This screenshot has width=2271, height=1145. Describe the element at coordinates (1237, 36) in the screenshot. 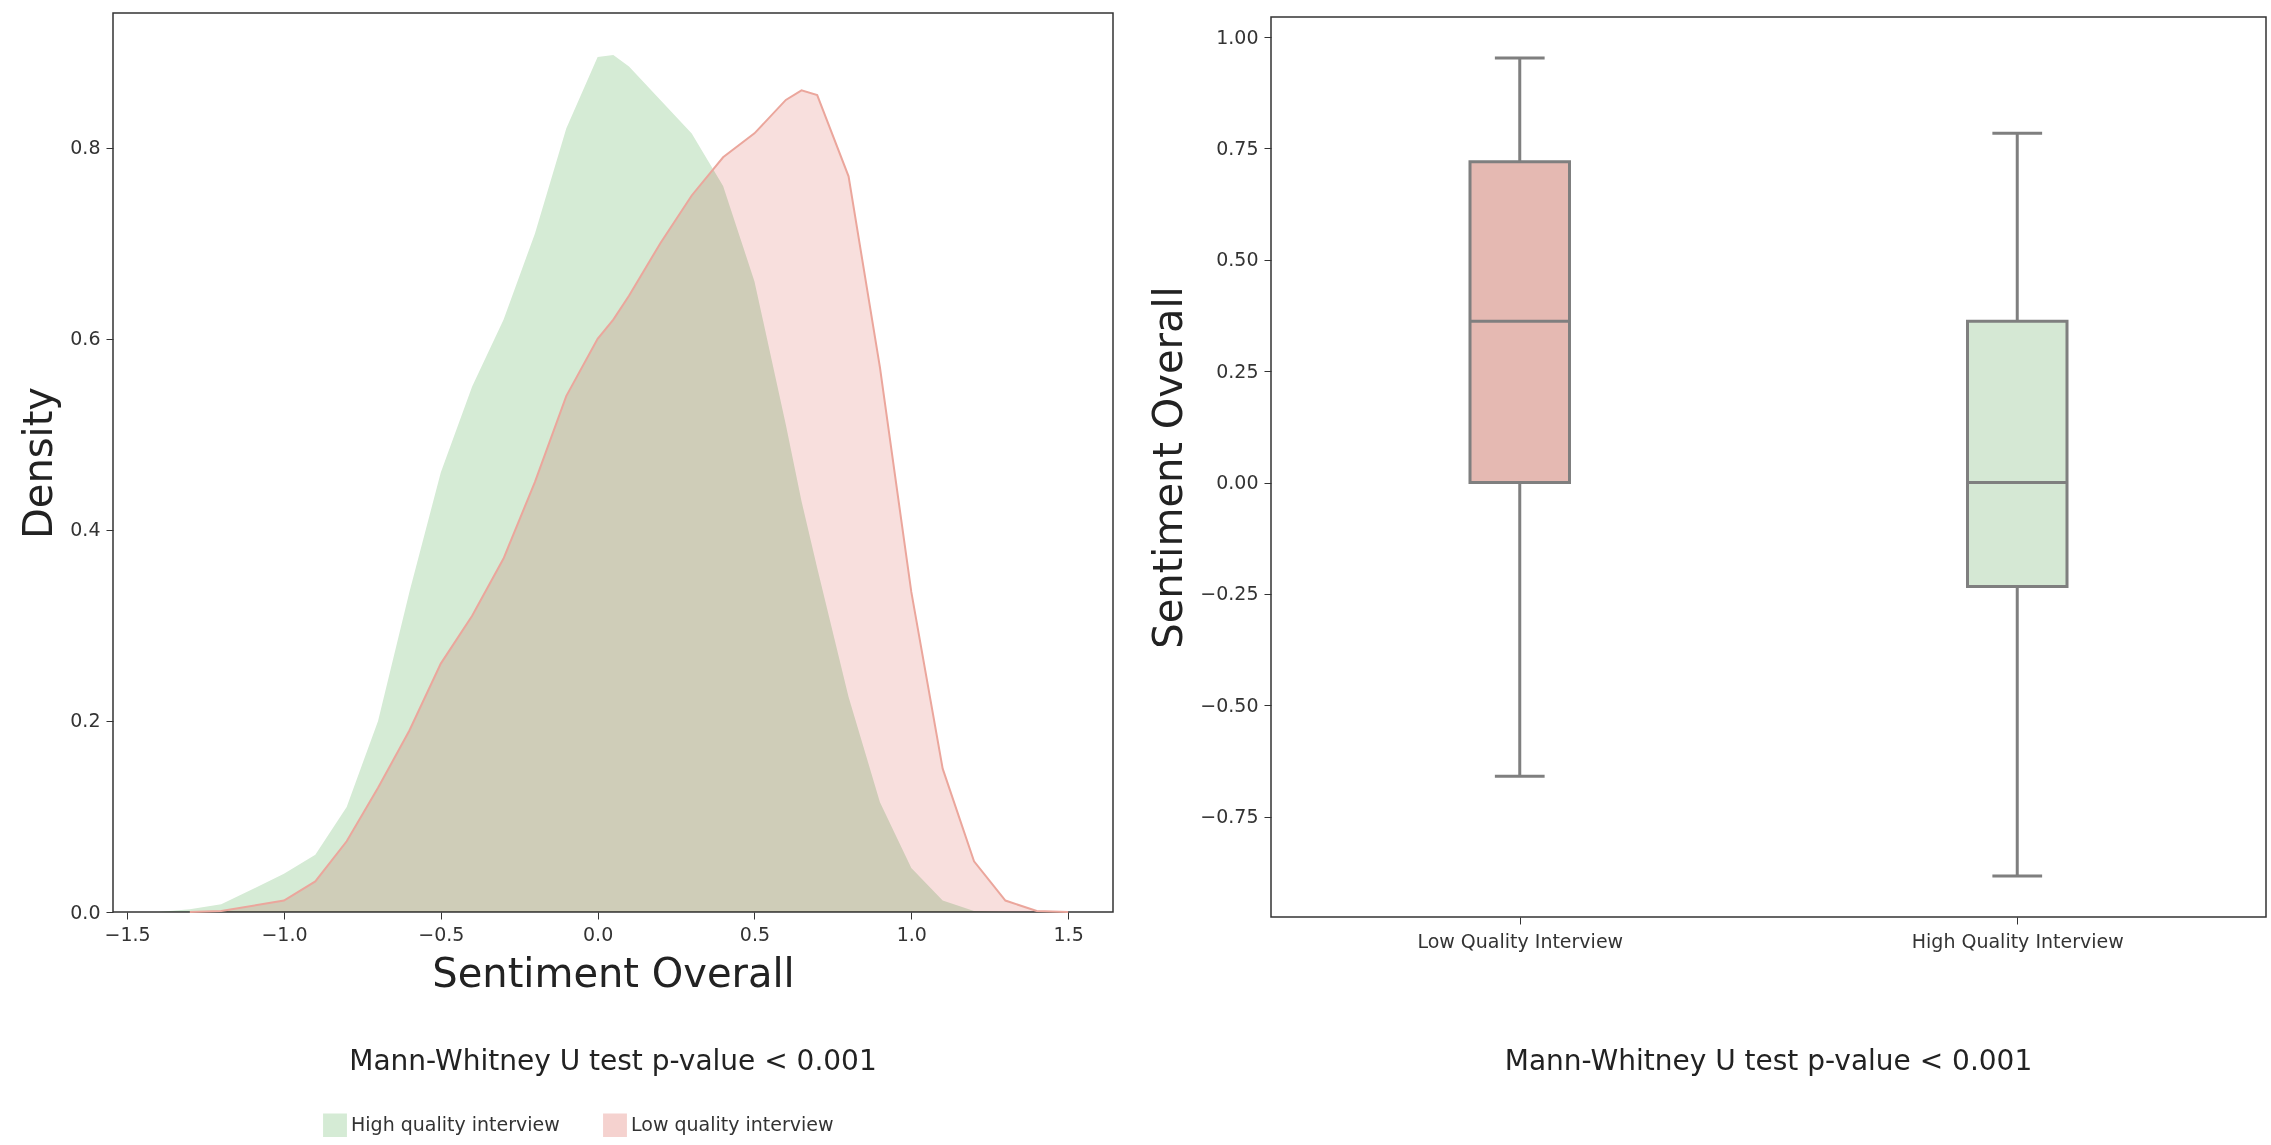

I see `y-tick-label: 1.00` at that location.